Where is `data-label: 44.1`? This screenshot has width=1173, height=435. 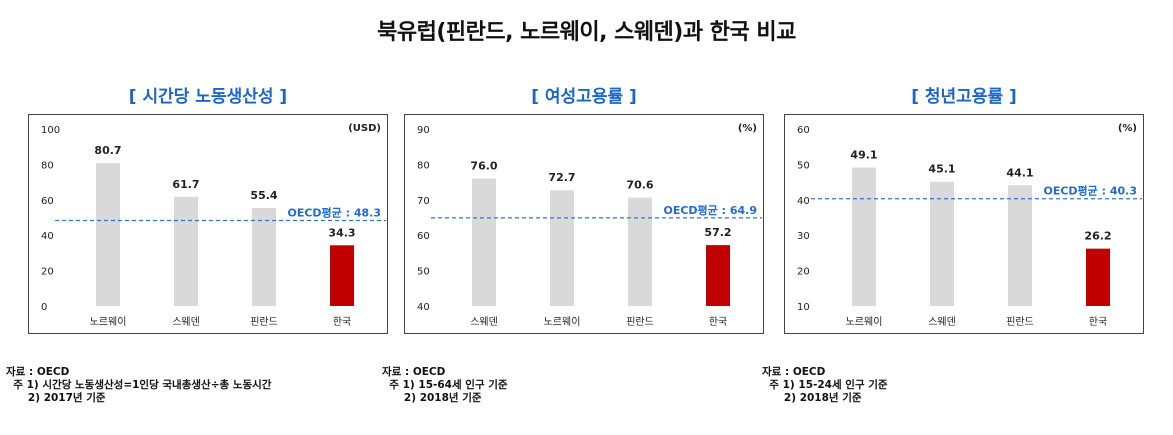 data-label: 44.1 is located at coordinates (1019, 172).